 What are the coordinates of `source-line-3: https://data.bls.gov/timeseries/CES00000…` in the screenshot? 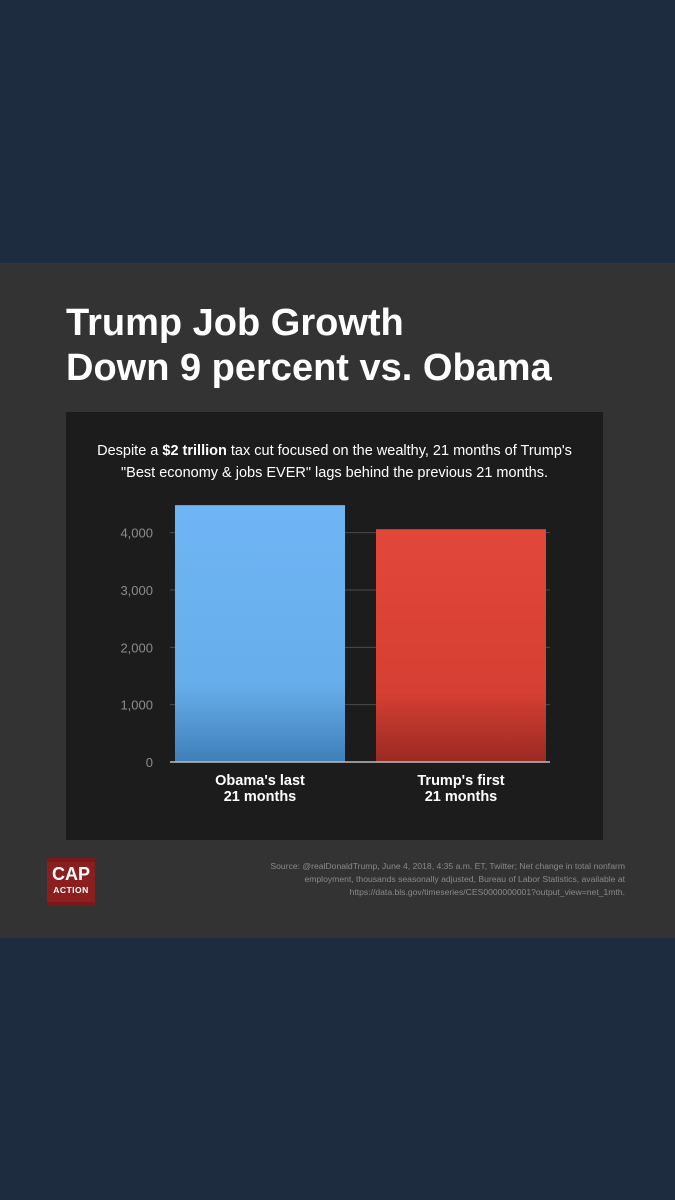 It's located at (487, 892).